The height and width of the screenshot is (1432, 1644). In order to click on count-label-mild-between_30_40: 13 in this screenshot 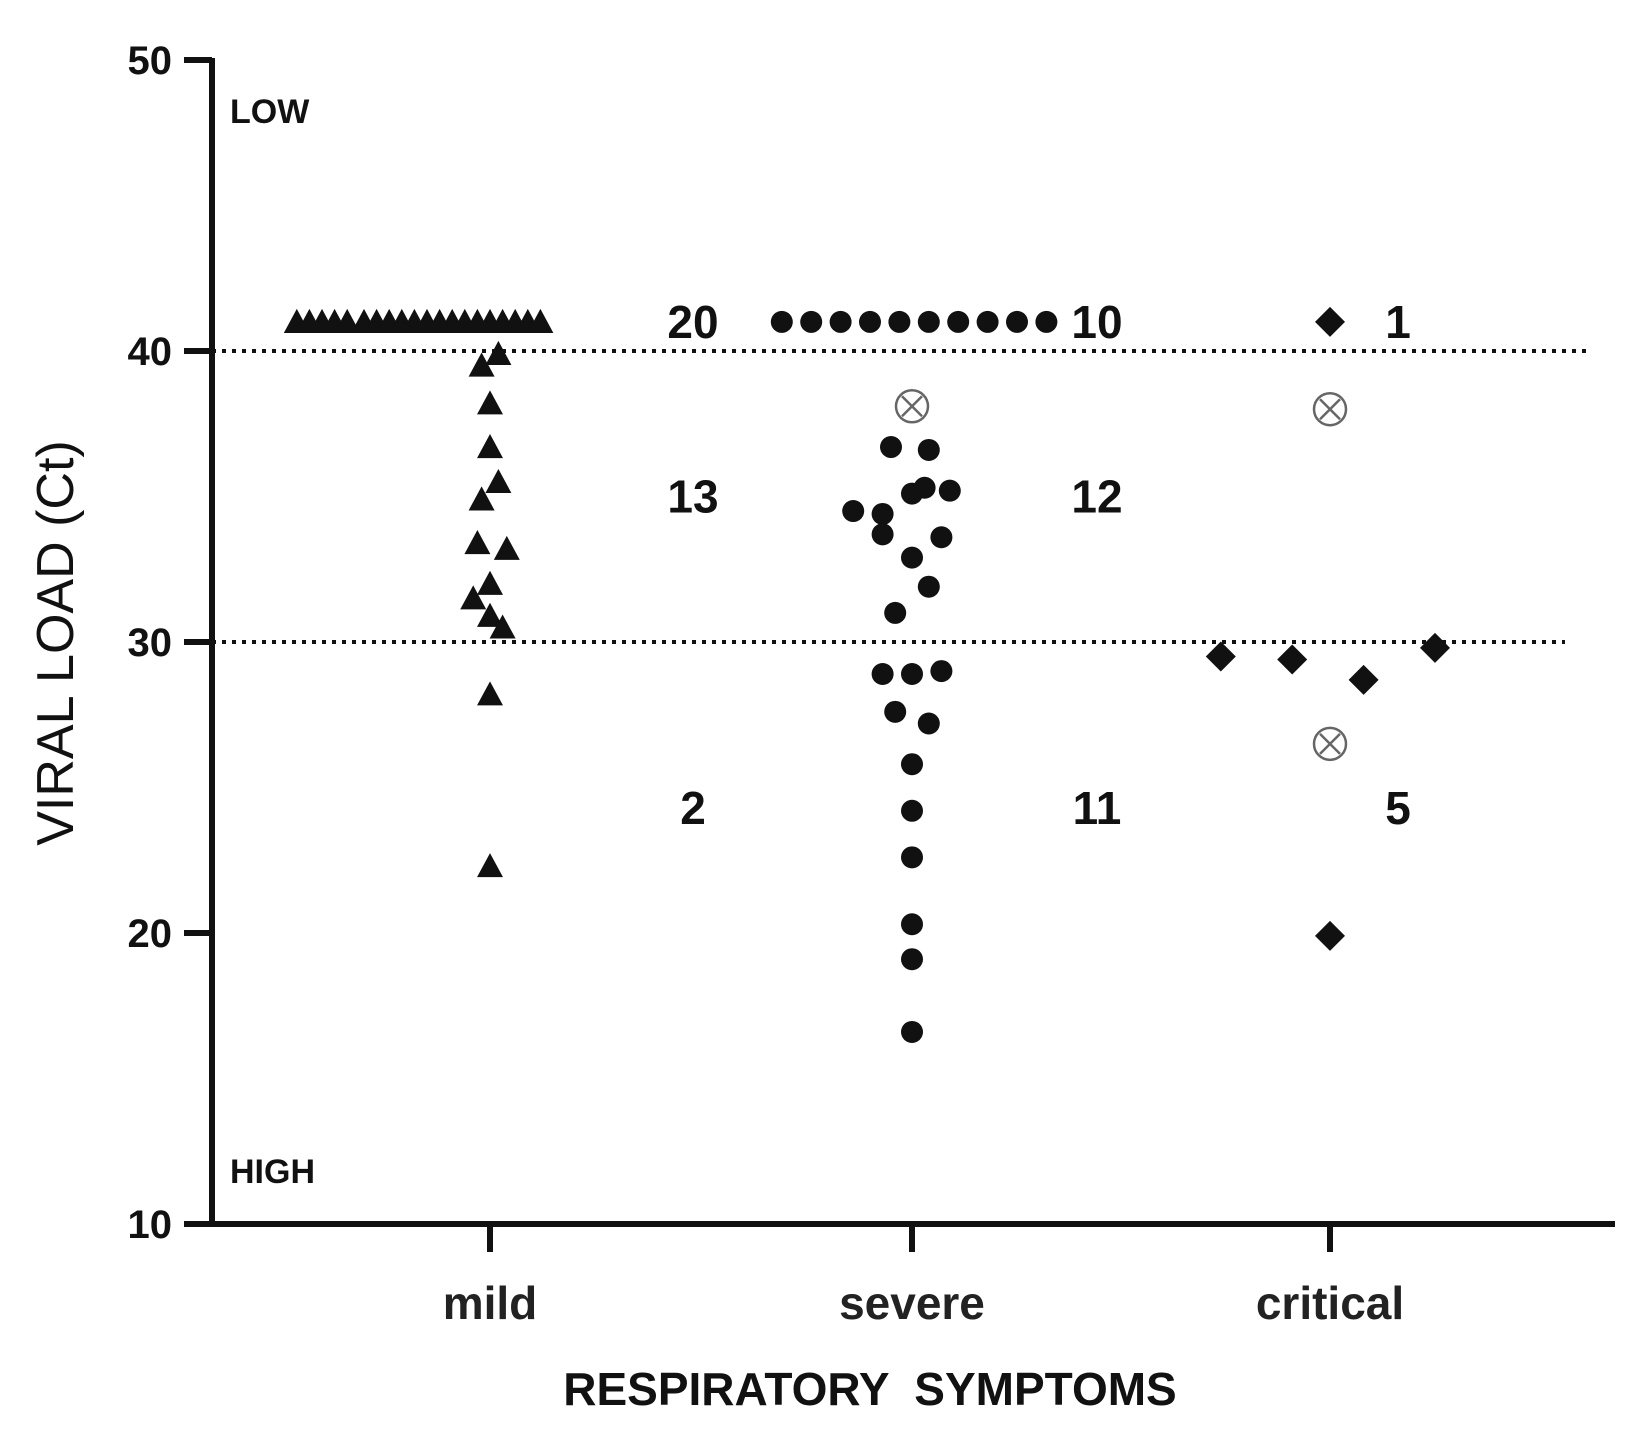, I will do `click(692, 497)`.